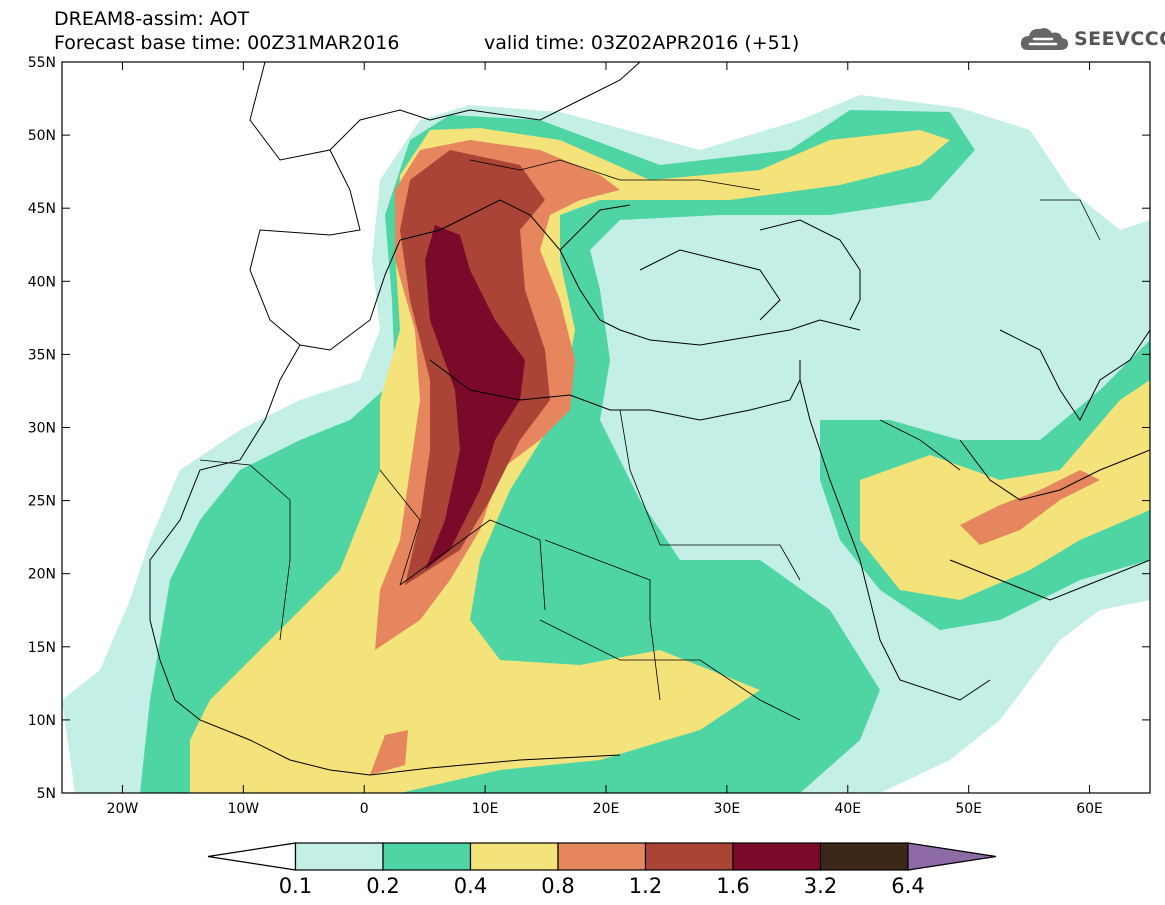 The height and width of the screenshot is (905, 1165). Describe the element at coordinates (557, 886) in the screenshot. I see `colorbar-label: 0.8` at that location.